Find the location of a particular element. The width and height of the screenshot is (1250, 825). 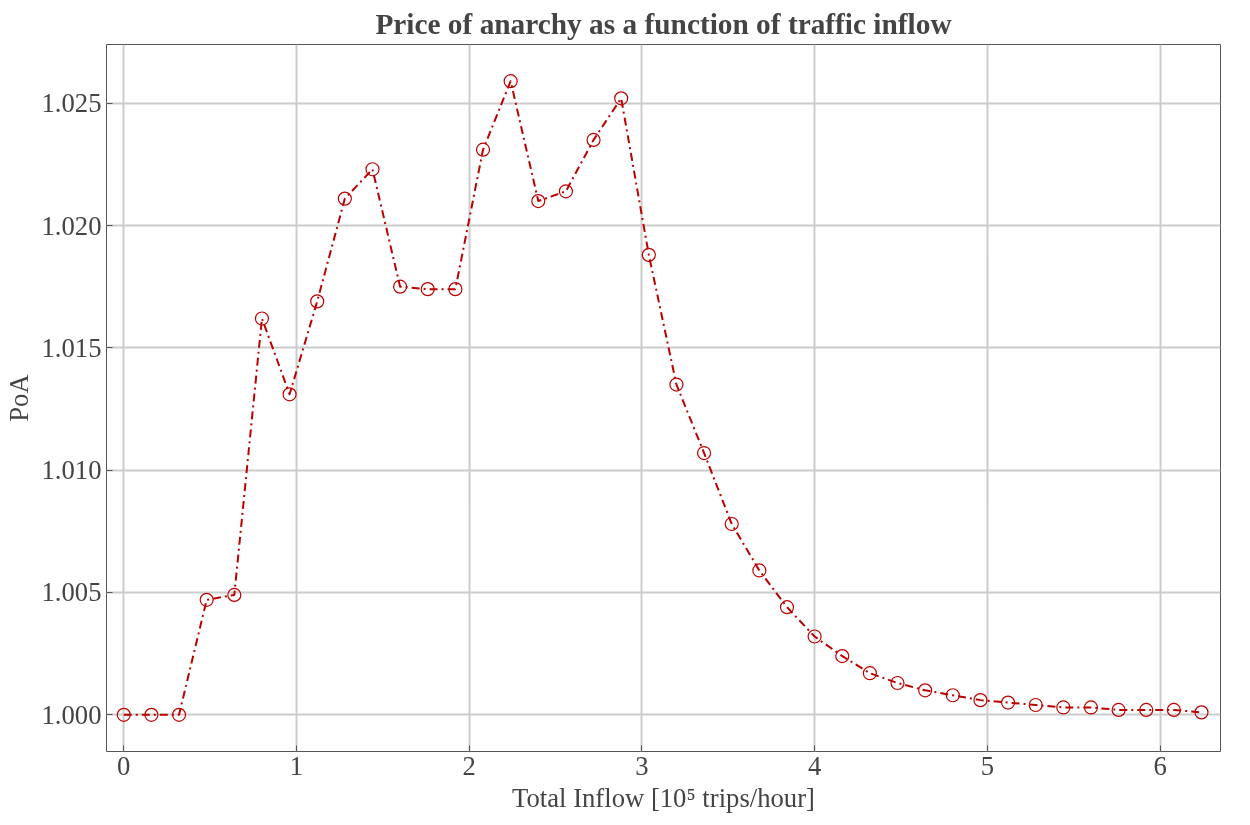

x-tick-label: 4 is located at coordinates (814, 765).